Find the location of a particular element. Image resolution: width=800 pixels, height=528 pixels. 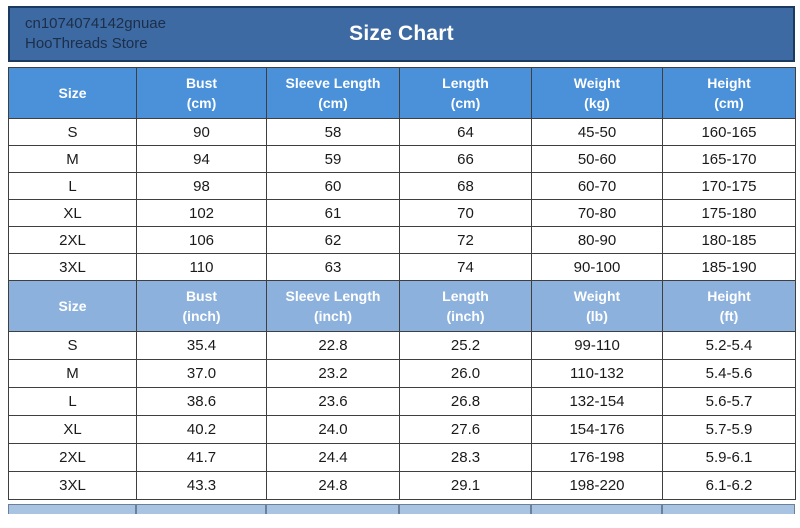

value-cell: 63 is located at coordinates (333, 267).